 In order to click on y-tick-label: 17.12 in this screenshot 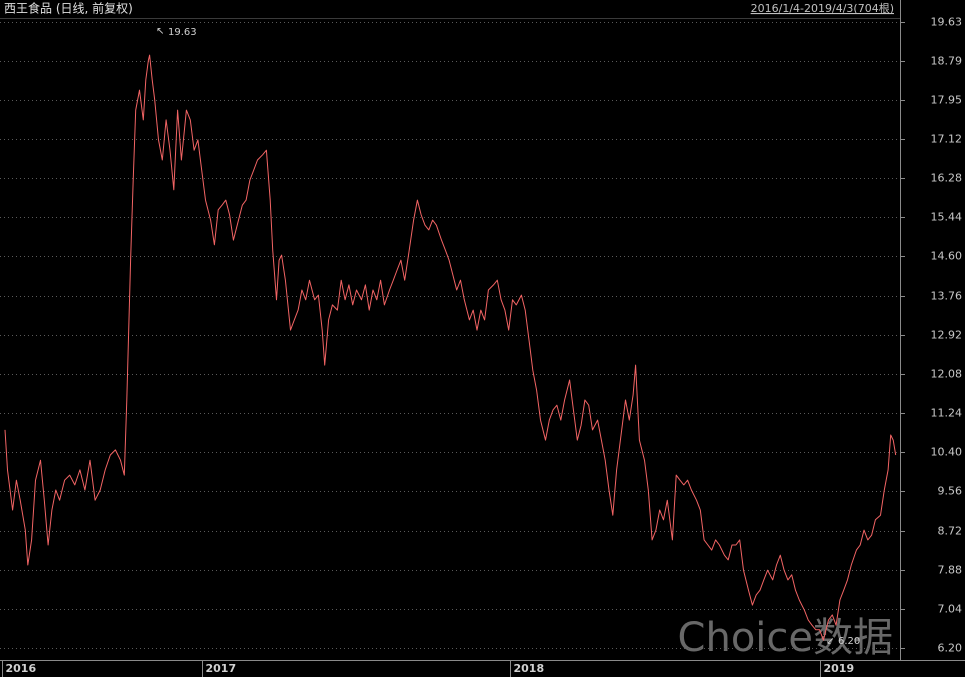, I will do `click(947, 139)`.